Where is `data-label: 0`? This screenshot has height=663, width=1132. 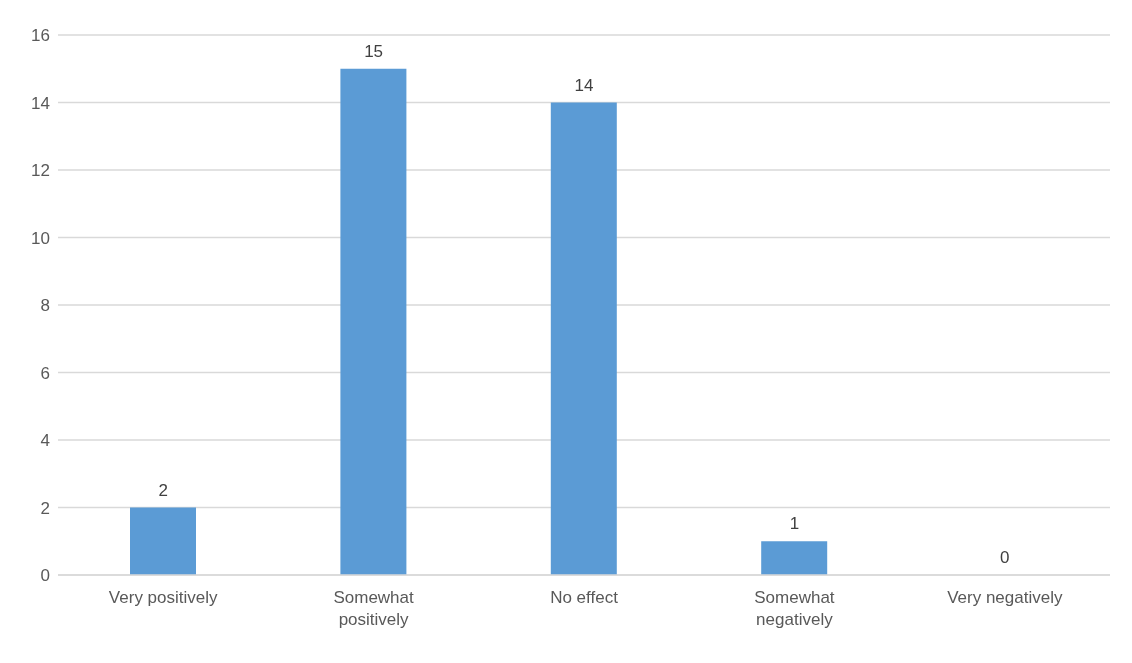 data-label: 0 is located at coordinates (1005, 557).